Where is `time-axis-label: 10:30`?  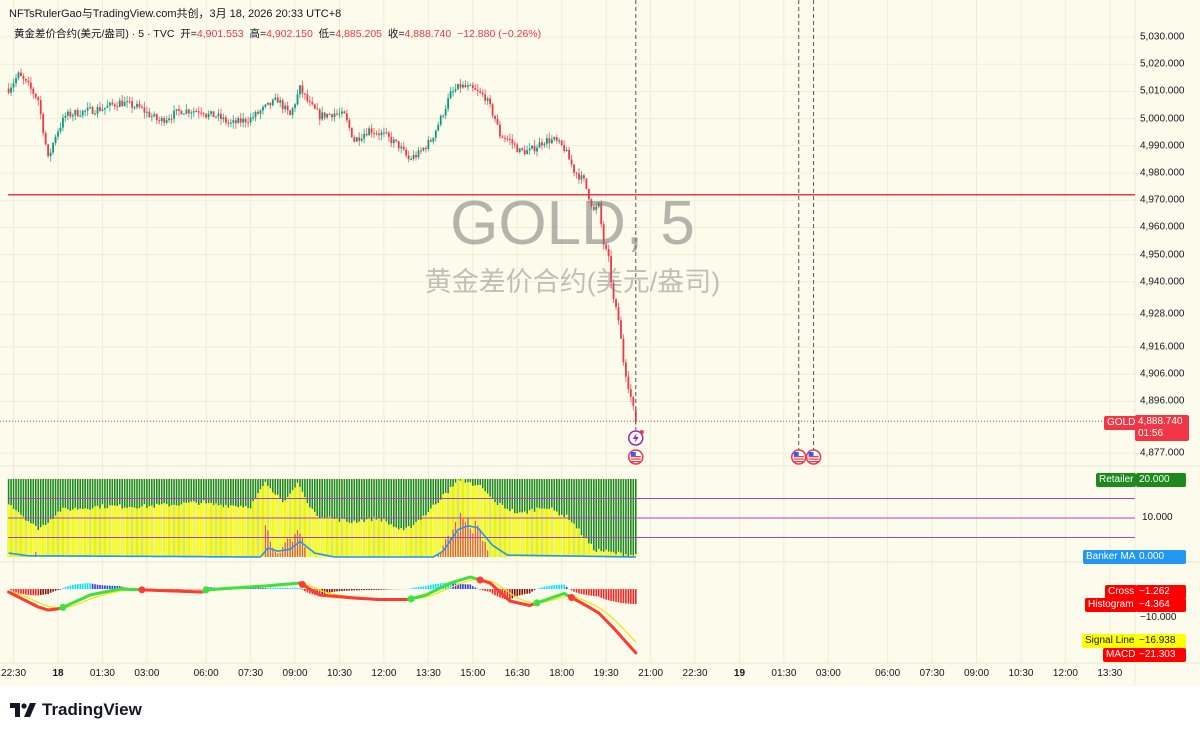 time-axis-label: 10:30 is located at coordinates (1021, 673).